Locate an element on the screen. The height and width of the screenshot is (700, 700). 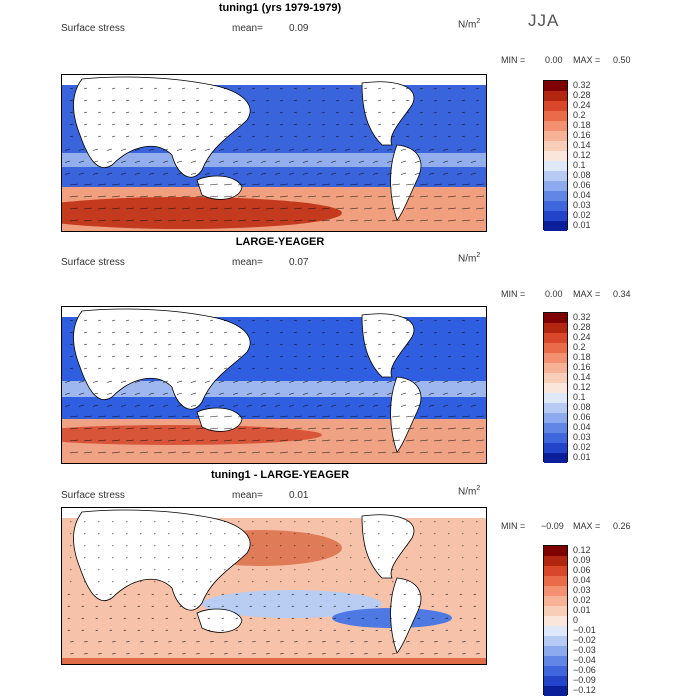
australia-land is located at coordinates (219, 187).